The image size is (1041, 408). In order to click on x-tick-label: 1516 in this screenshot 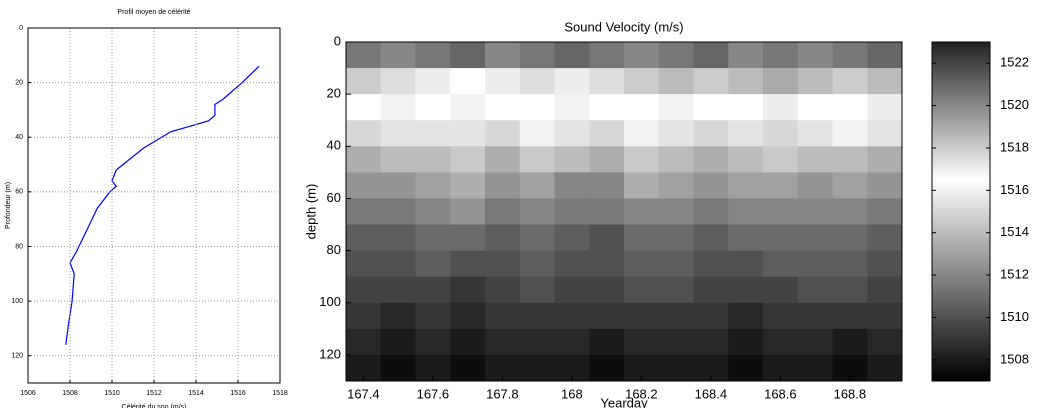, I will do `click(238, 393)`.